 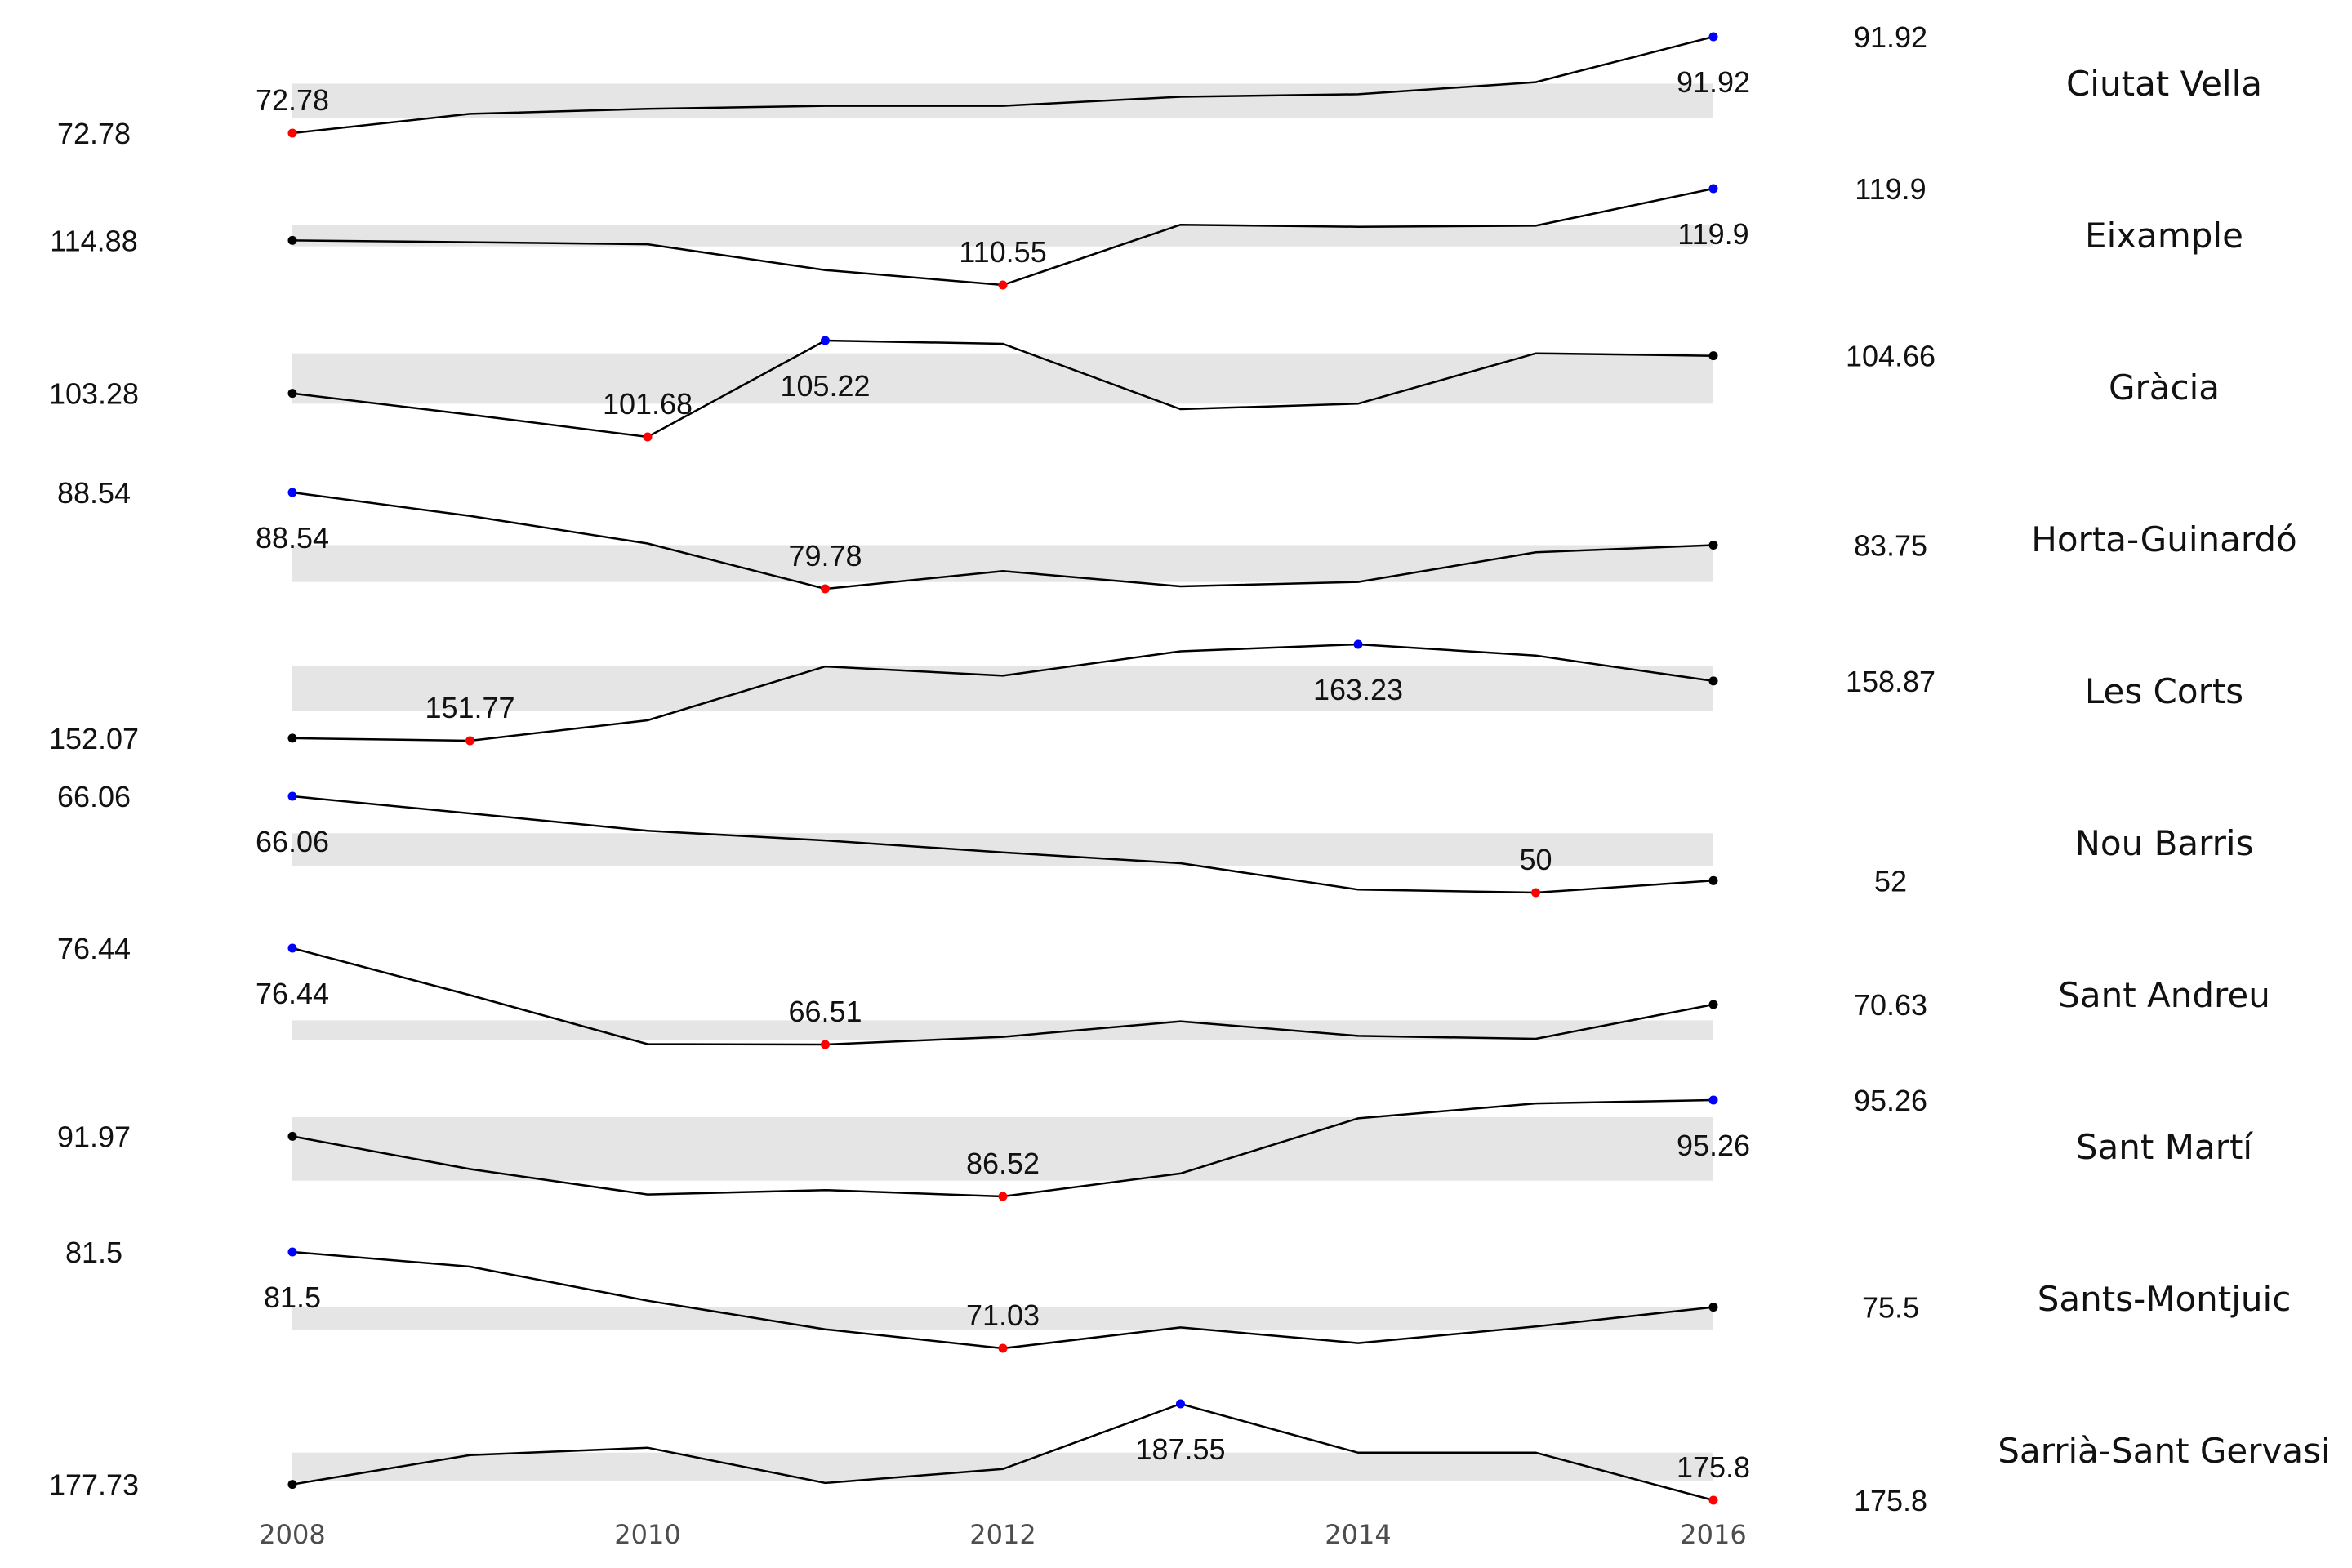 I want to click on panel-2: 101.68 105.22 103.28 104.66 Gràcia, so click(x=1134, y=389).